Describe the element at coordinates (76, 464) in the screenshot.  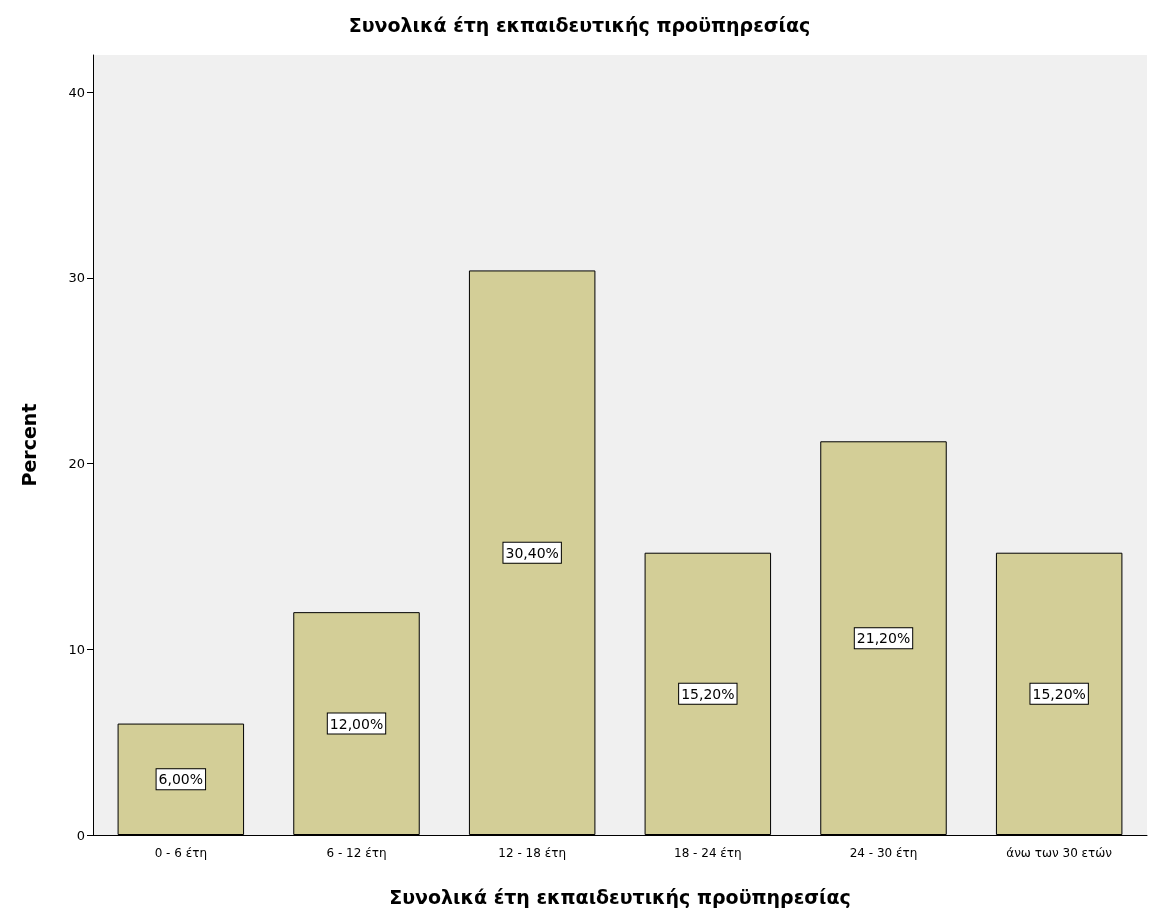
I see `y-tick-label: 20` at that location.